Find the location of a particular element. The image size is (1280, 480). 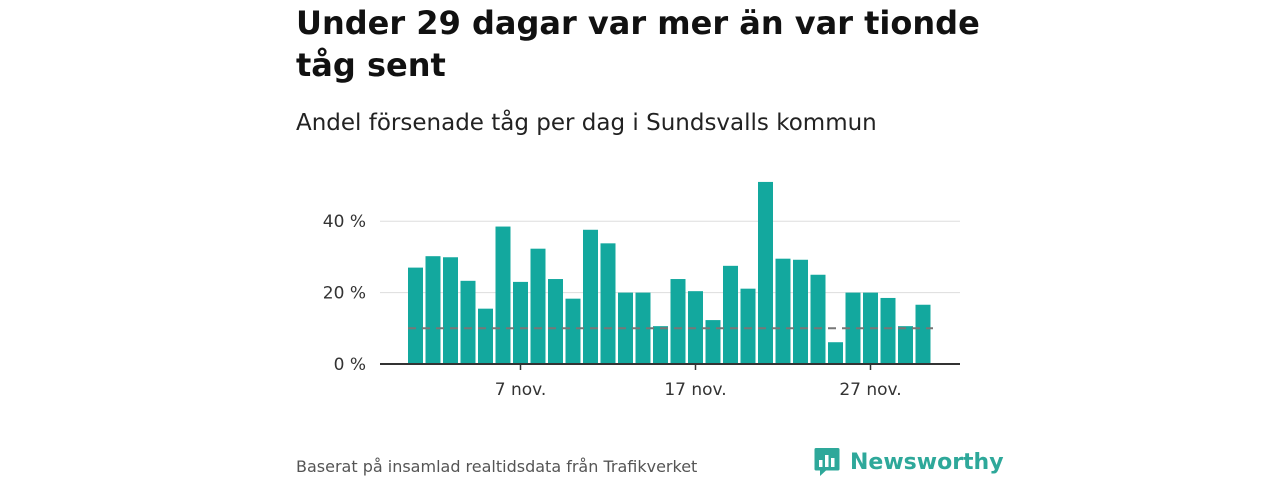

x-tick-label: 17 nov. is located at coordinates (695, 390).